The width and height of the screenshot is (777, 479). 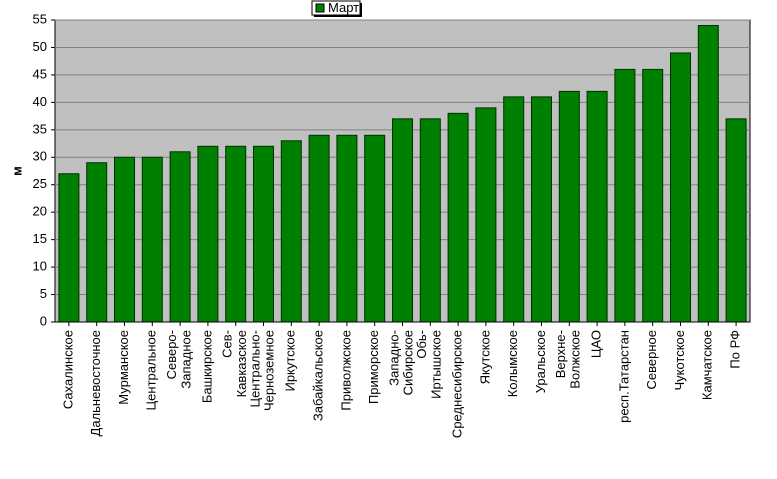 I want to click on x-tick-label: Северо-Западное, so click(x=178, y=359).